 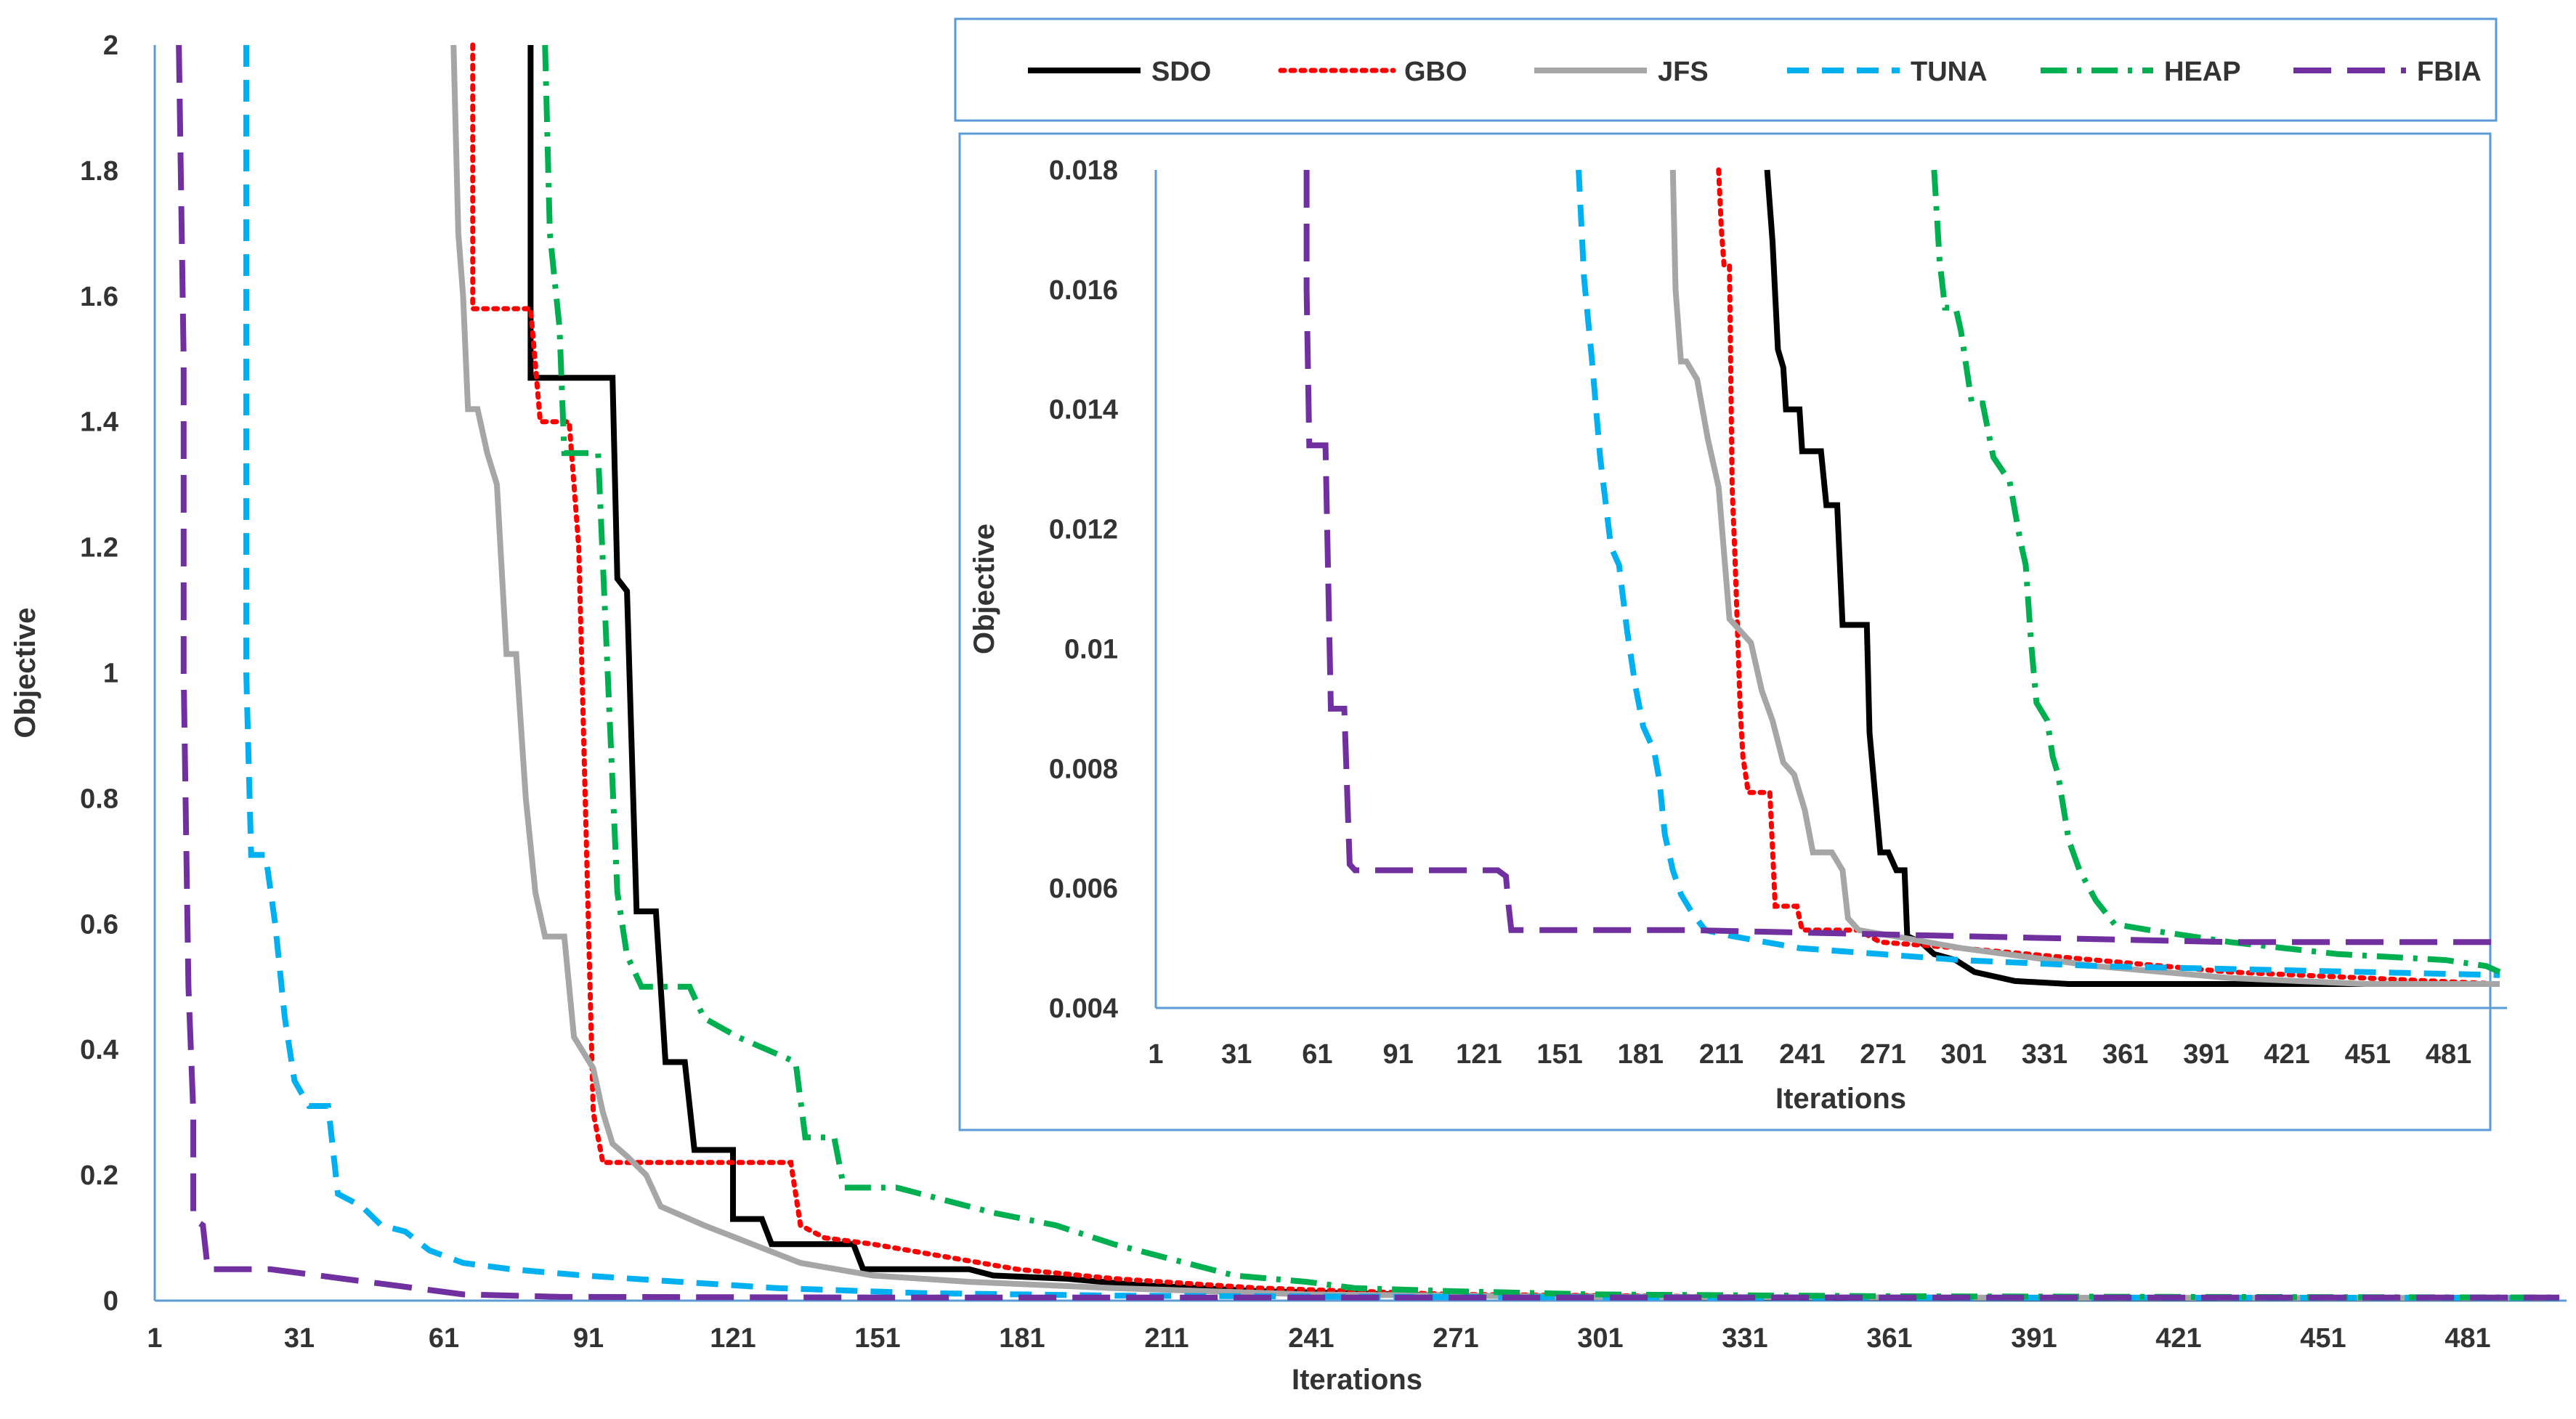 What do you see at coordinates (99, 1050) in the screenshot?
I see `main-y-tick-label: 0.4` at bounding box center [99, 1050].